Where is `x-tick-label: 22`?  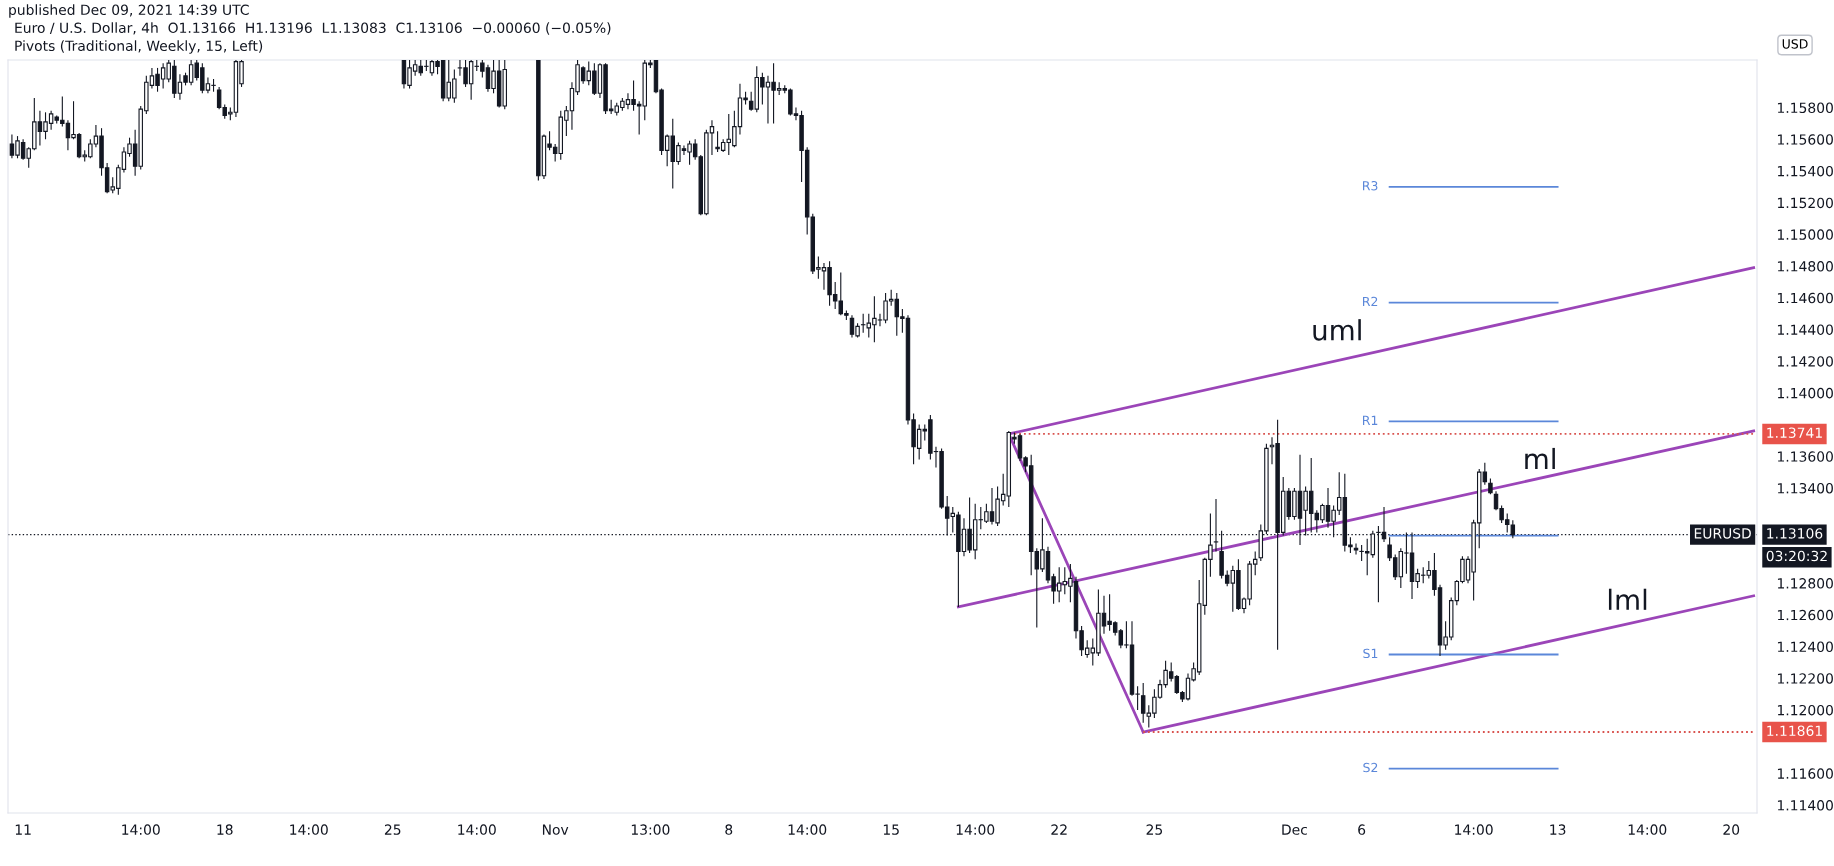 x-tick-label: 22 is located at coordinates (1059, 829).